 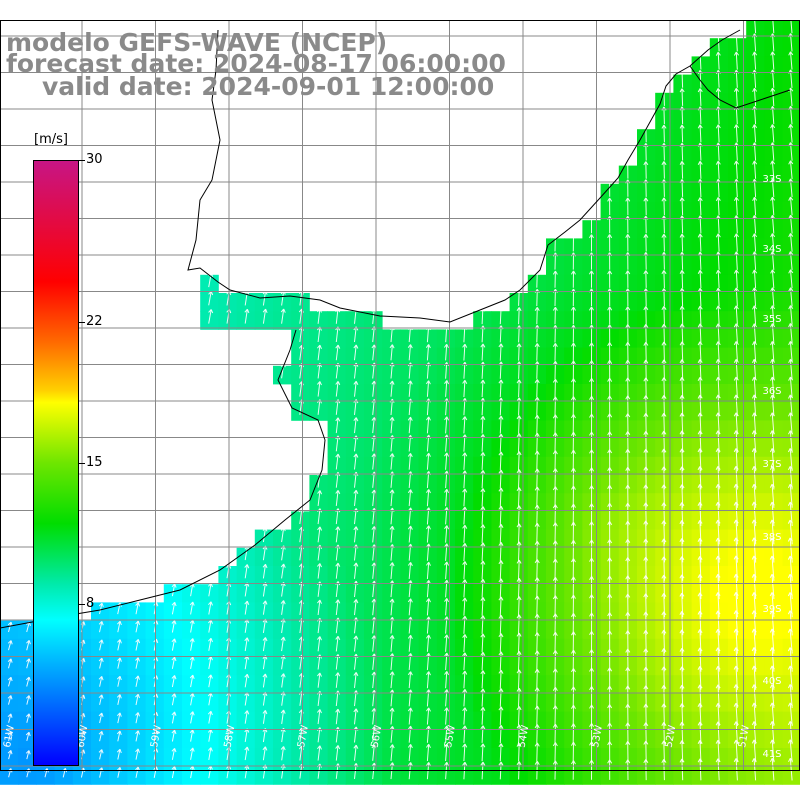 I want to click on colorbar-tick-label: 8, so click(x=90, y=604).